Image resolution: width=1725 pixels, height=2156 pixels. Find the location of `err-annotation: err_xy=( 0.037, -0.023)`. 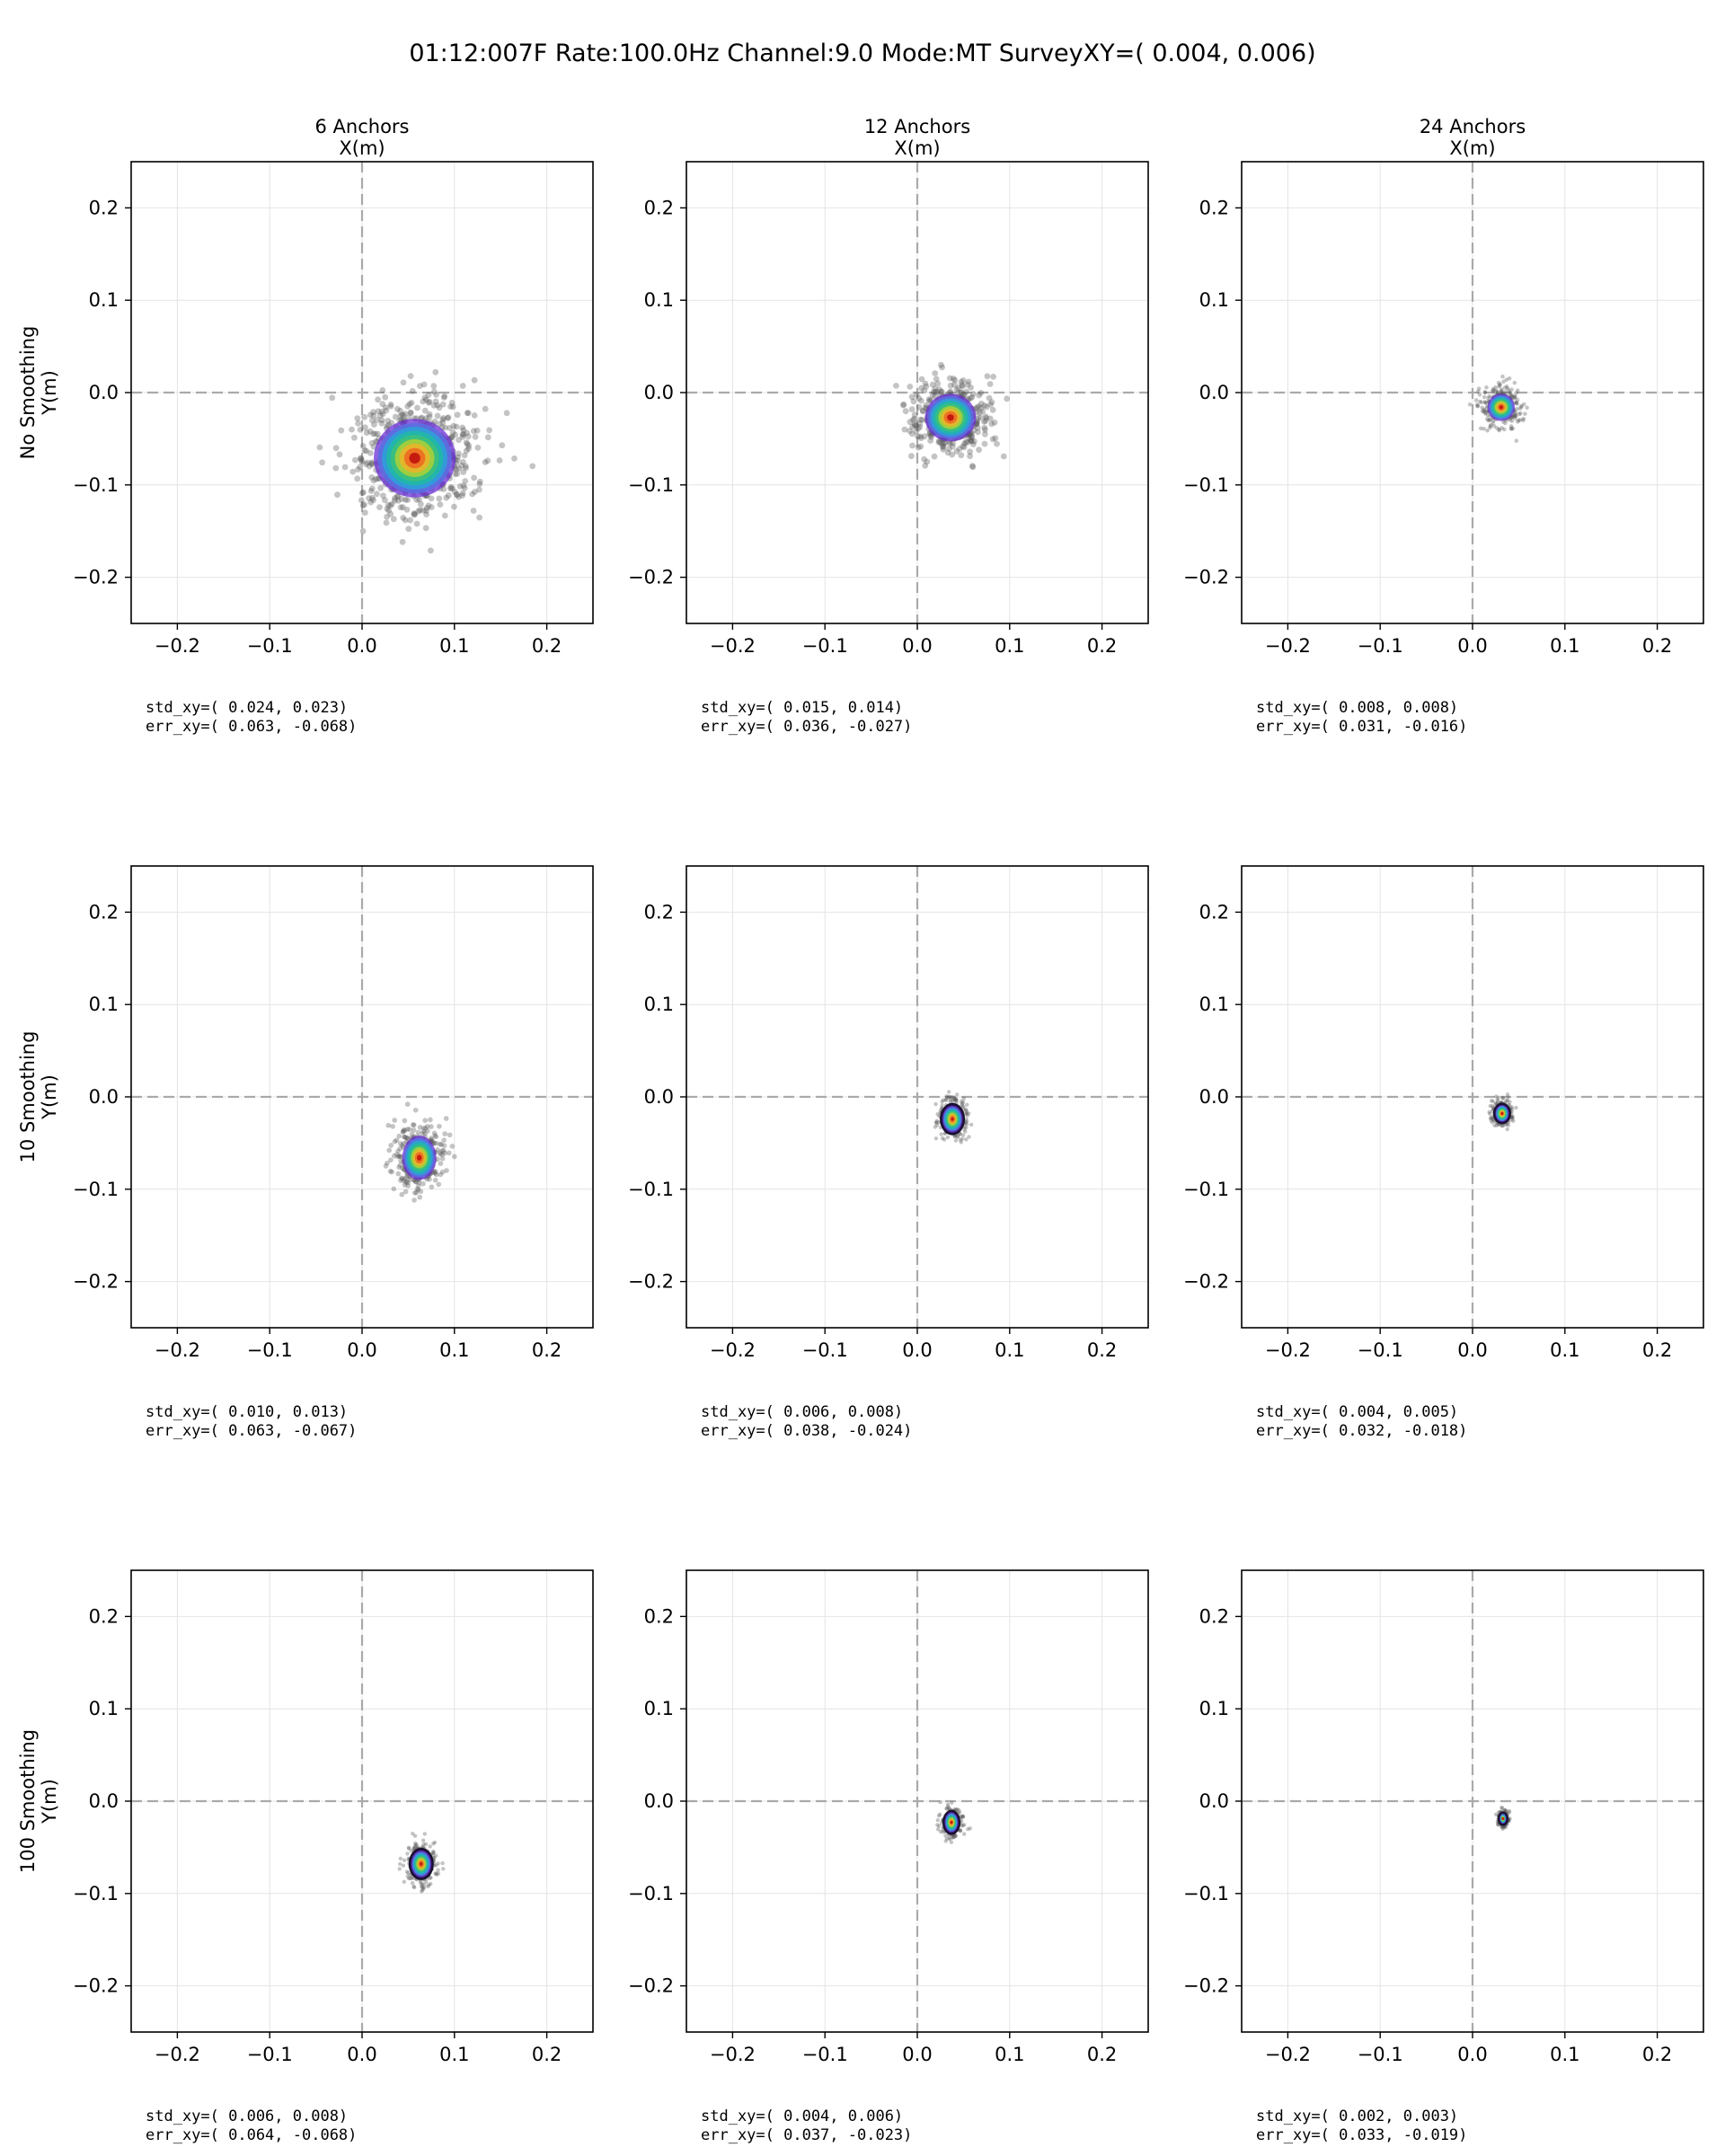

err-annotation: err_xy=( 0.037, -0.023) is located at coordinates (806, 2135).